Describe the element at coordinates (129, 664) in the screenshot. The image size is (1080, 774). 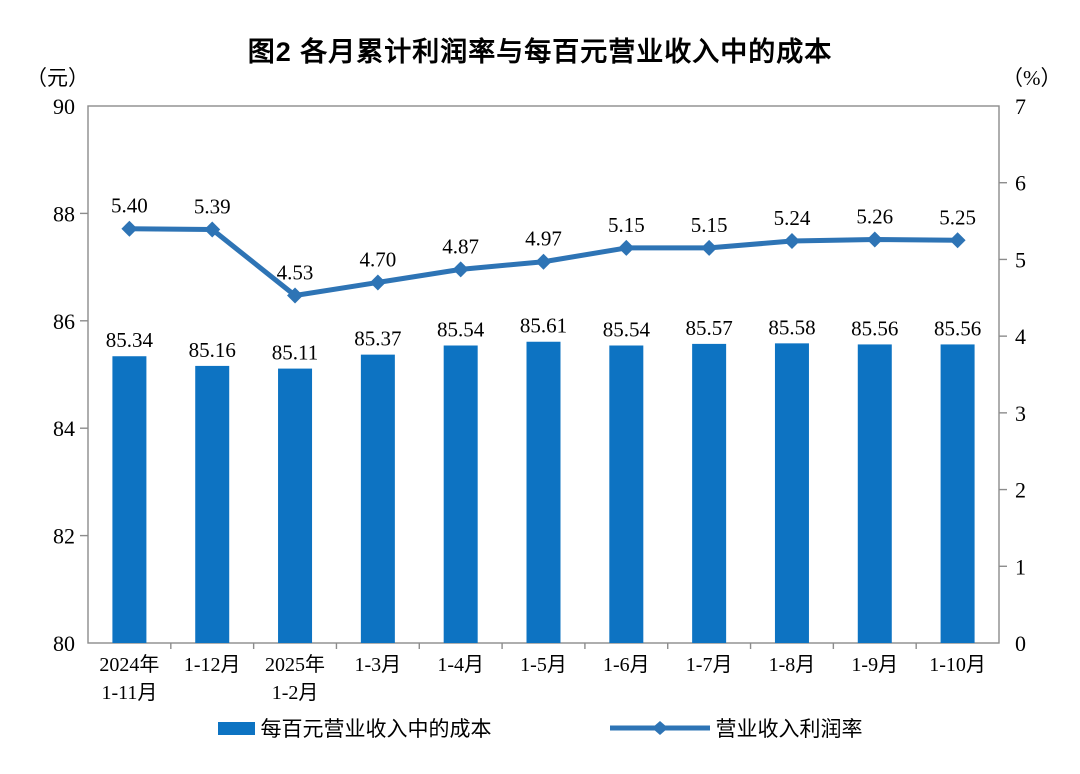
I see `x-category-label: 2024年` at that location.